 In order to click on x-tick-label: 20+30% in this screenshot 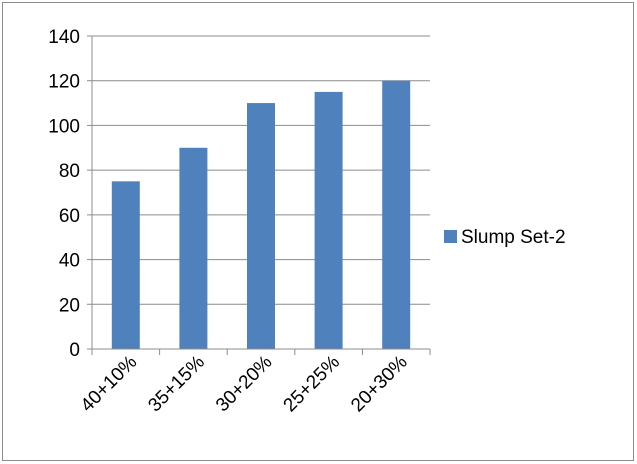, I will do `click(379, 384)`.